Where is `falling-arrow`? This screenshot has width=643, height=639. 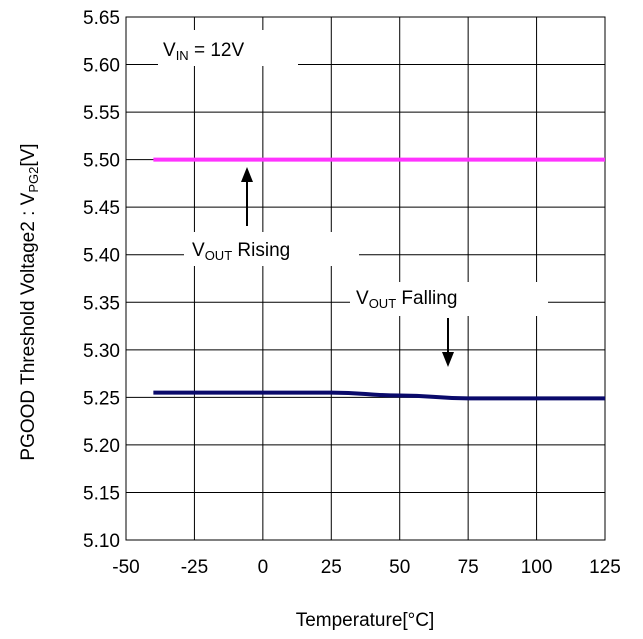 falling-arrow is located at coordinates (448, 342).